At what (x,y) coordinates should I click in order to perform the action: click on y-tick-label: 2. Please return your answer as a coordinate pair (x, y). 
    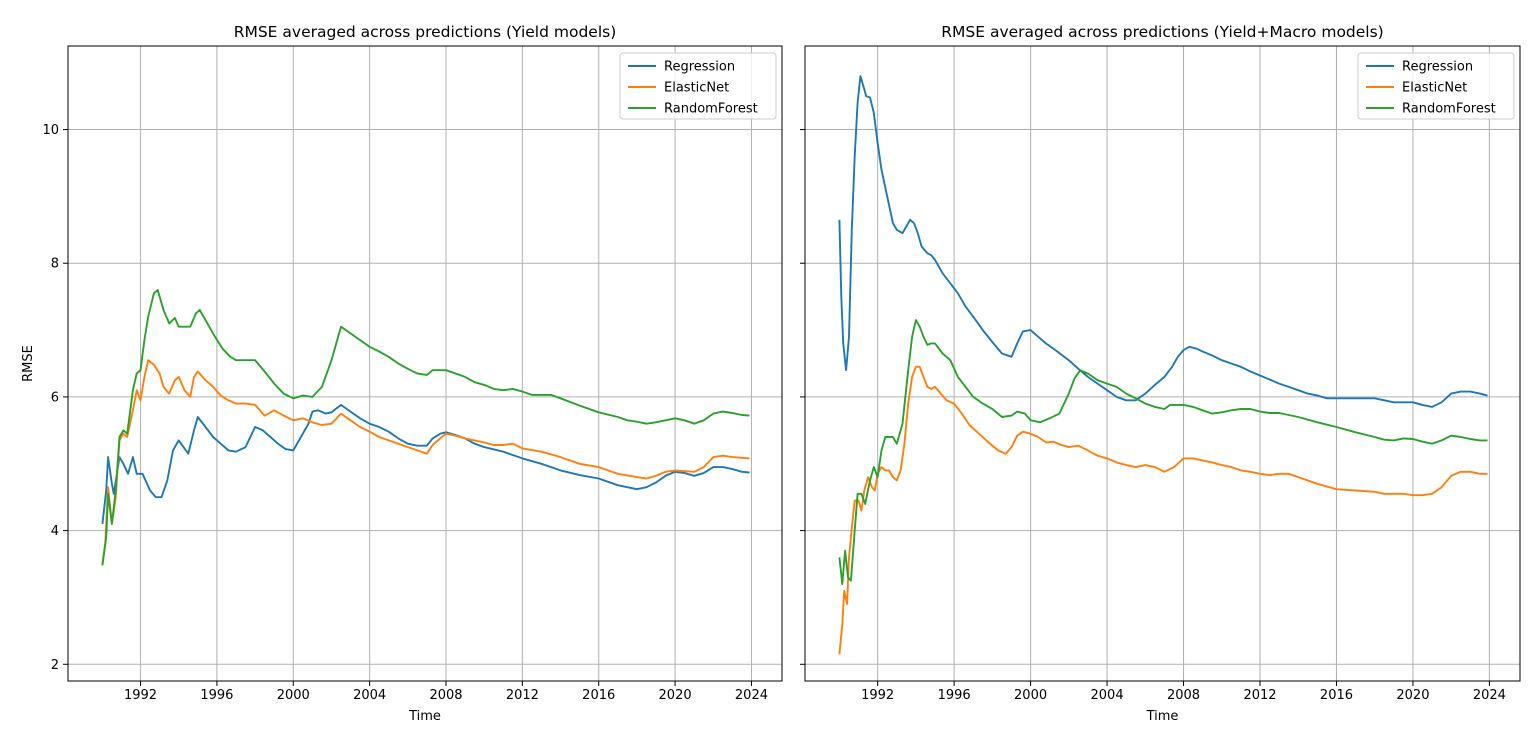
    Looking at the image, I should click on (55, 665).